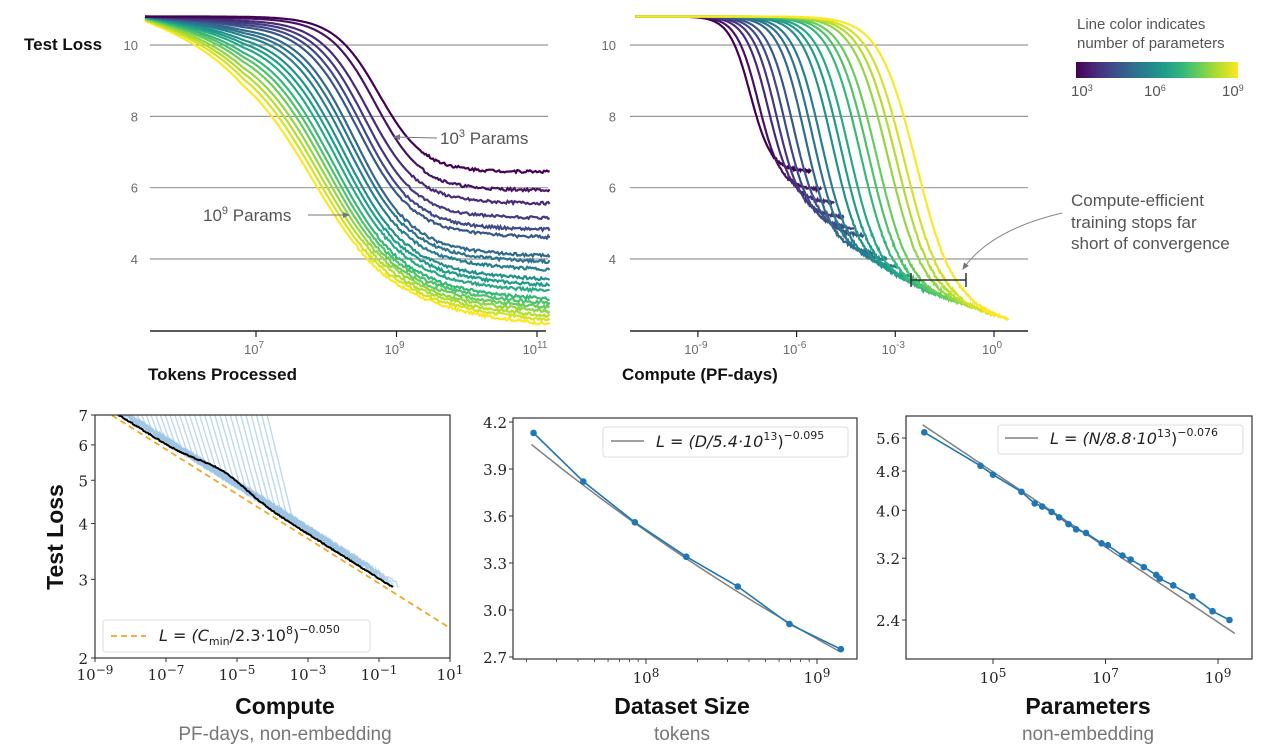 Image resolution: width=1273 pixels, height=754 pixels. I want to click on x-tick-label: 10⁻⁵, so click(237, 673).